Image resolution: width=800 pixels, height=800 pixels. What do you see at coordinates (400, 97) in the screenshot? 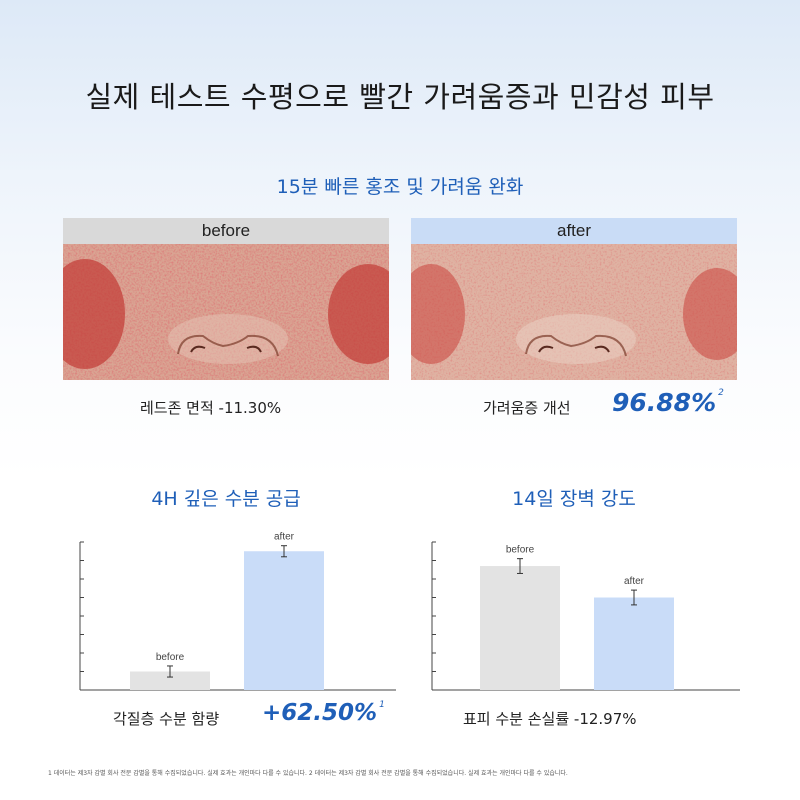
I see `page-headline: 실제 테스트 수평으로 빨간 가려움증과 민감성 피부` at bounding box center [400, 97].